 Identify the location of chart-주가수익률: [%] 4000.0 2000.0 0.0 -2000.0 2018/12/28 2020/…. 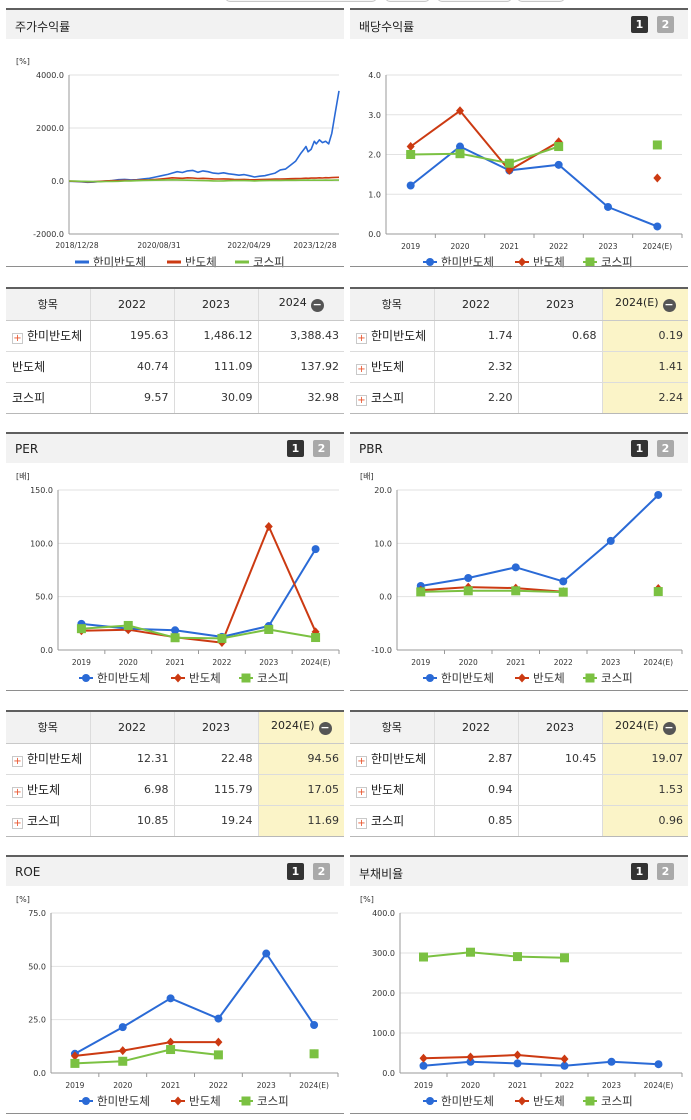
(178, 163).